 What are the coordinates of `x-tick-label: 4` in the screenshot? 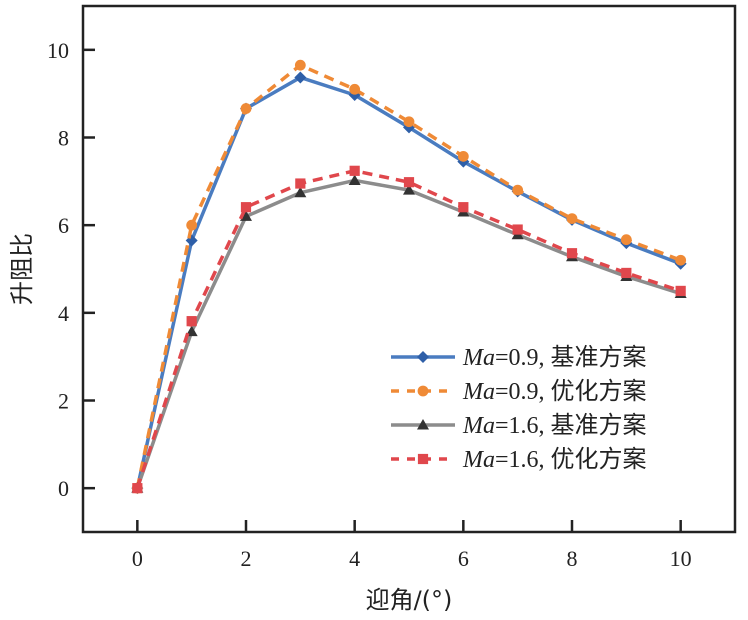 It's located at (354, 558).